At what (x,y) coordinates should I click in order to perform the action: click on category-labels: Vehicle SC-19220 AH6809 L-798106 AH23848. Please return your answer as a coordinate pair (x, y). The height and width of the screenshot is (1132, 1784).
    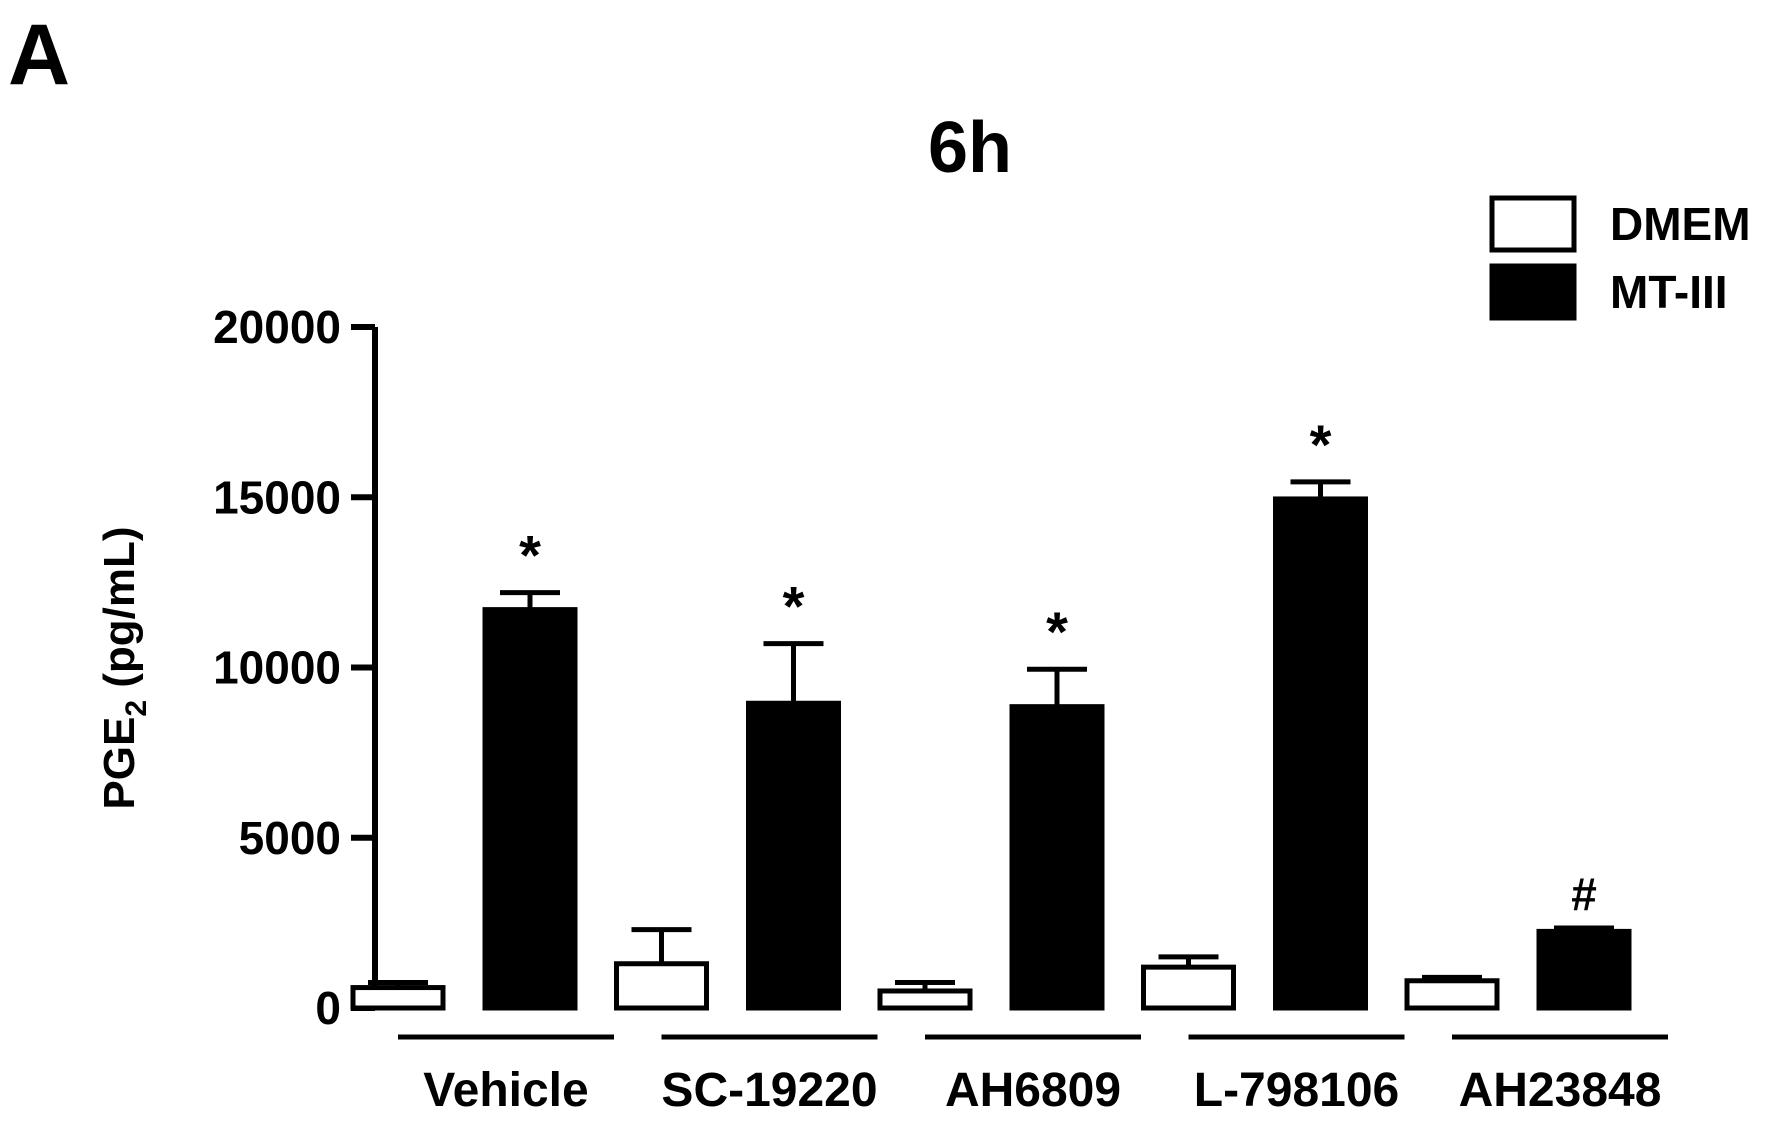
    Looking at the image, I should click on (1033, 1075).